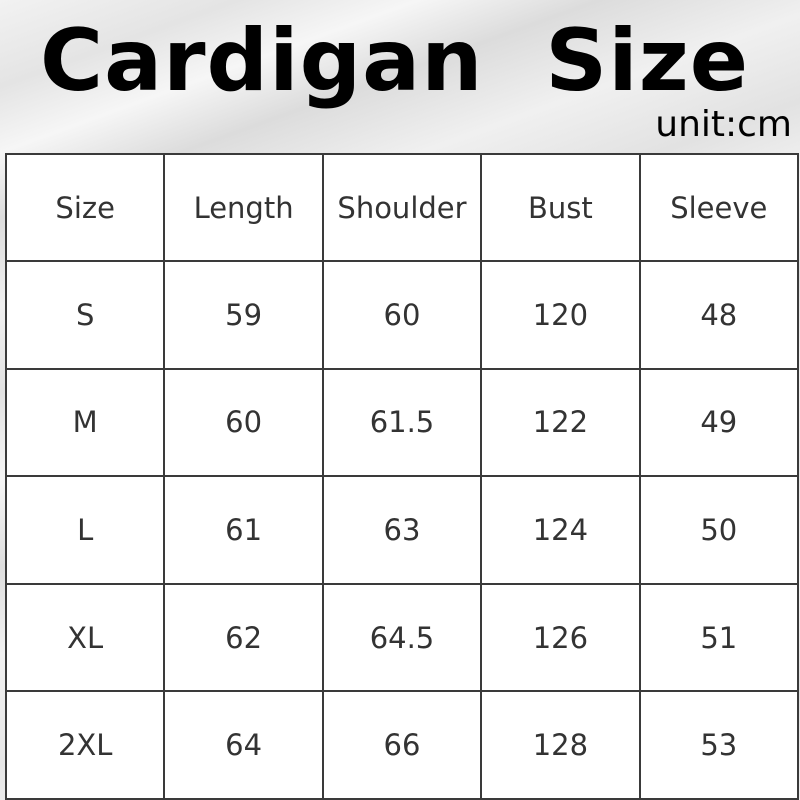  Describe the element at coordinates (560, 745) in the screenshot. I see `table-cell: 128` at that location.